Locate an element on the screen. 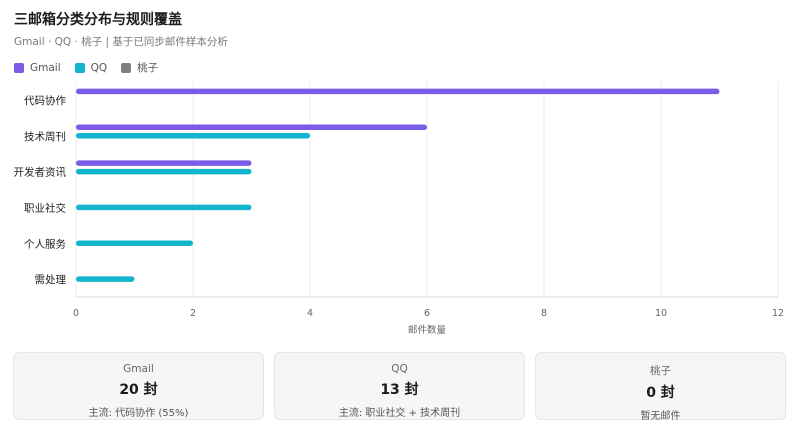 The width and height of the screenshot is (800, 434). y-tick-label: 开发者资讯 is located at coordinates (40, 172).